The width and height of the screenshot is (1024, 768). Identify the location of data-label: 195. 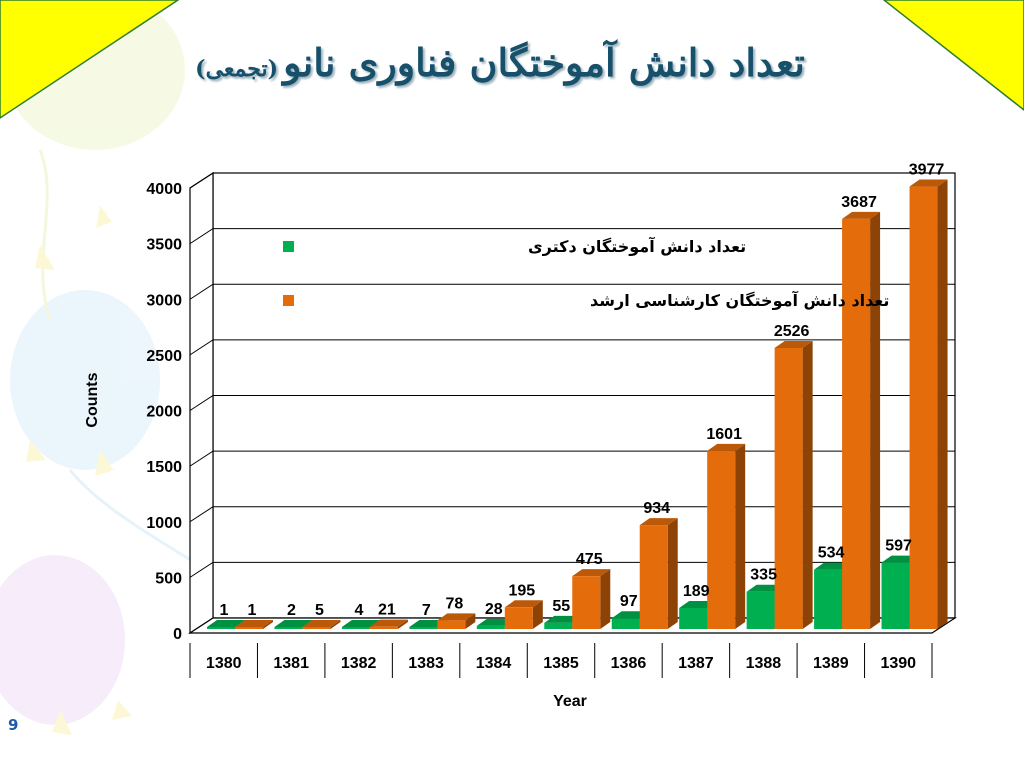
(521, 590).